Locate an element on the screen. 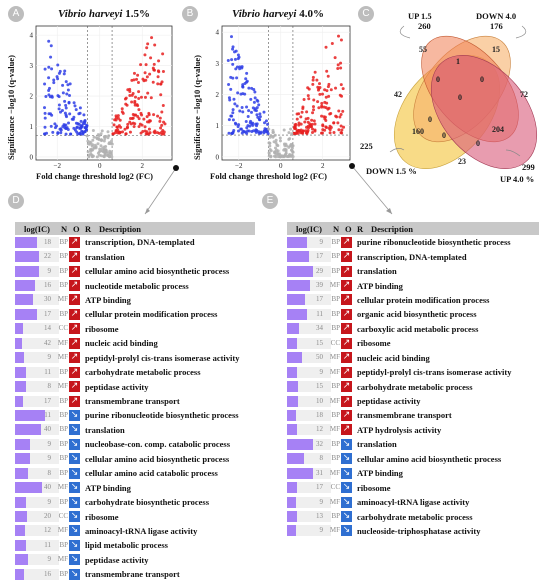  go-description: ATP binding is located at coordinates (108, 487).